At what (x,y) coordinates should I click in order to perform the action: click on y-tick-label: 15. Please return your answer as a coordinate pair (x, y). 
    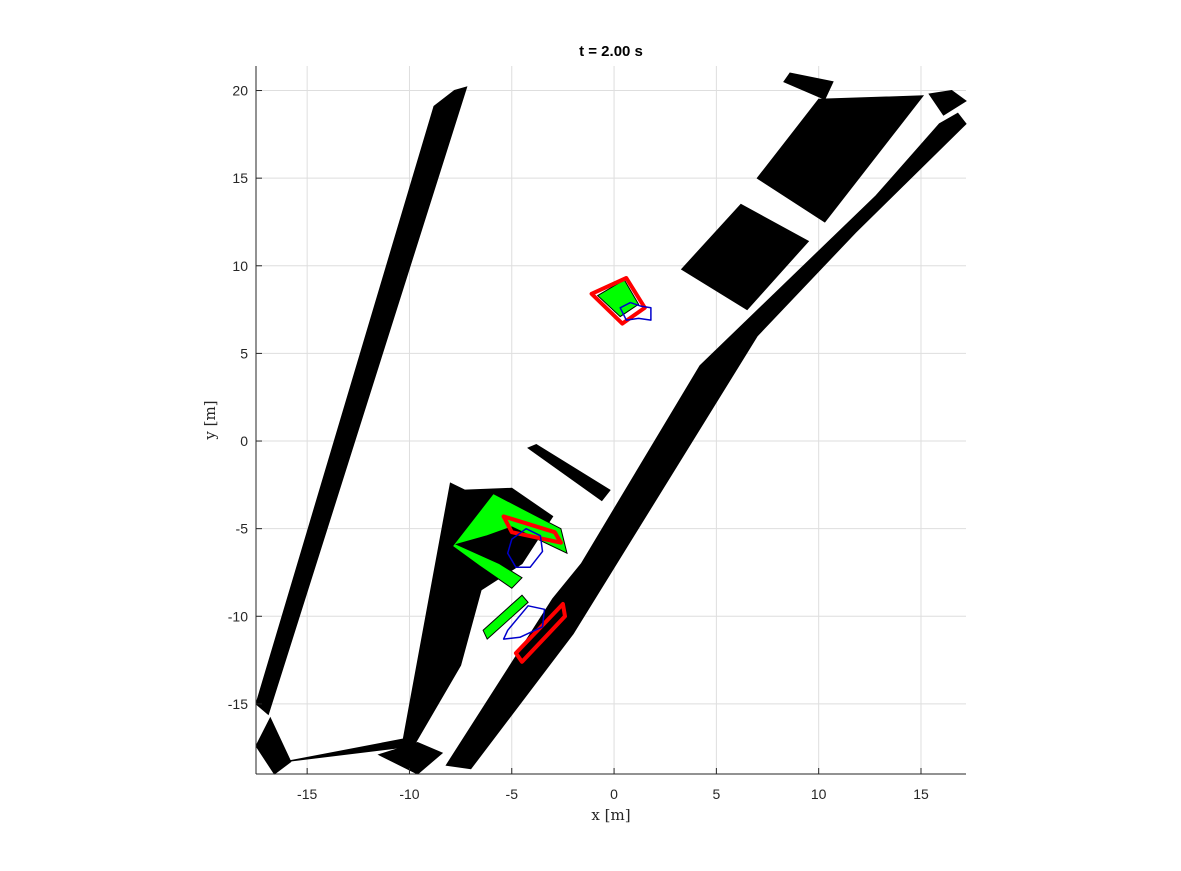
    Looking at the image, I should click on (240, 178).